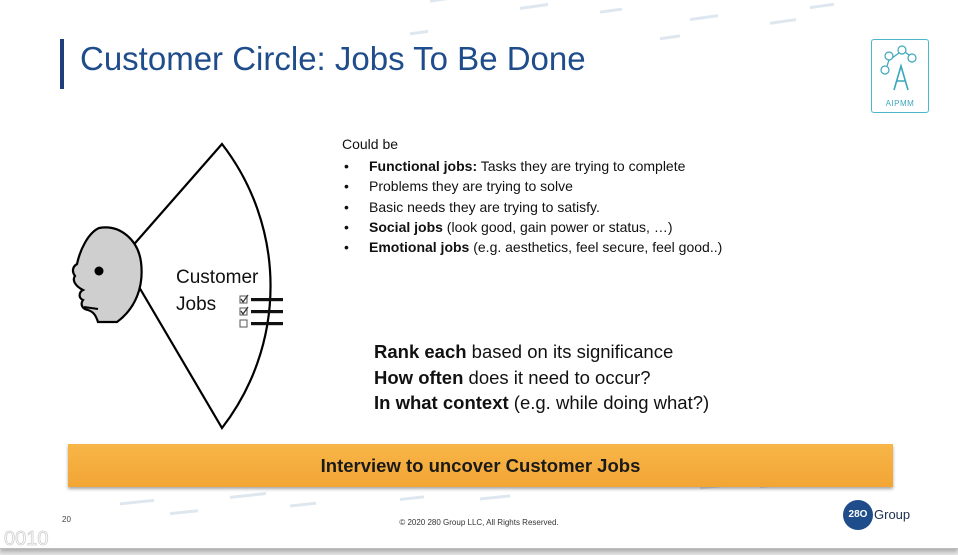 Image resolution: width=958 pixels, height=555 pixels. What do you see at coordinates (557, 226) in the screenshot?
I see `bullet-text: (look good, gain power or status, …)` at bounding box center [557, 226].